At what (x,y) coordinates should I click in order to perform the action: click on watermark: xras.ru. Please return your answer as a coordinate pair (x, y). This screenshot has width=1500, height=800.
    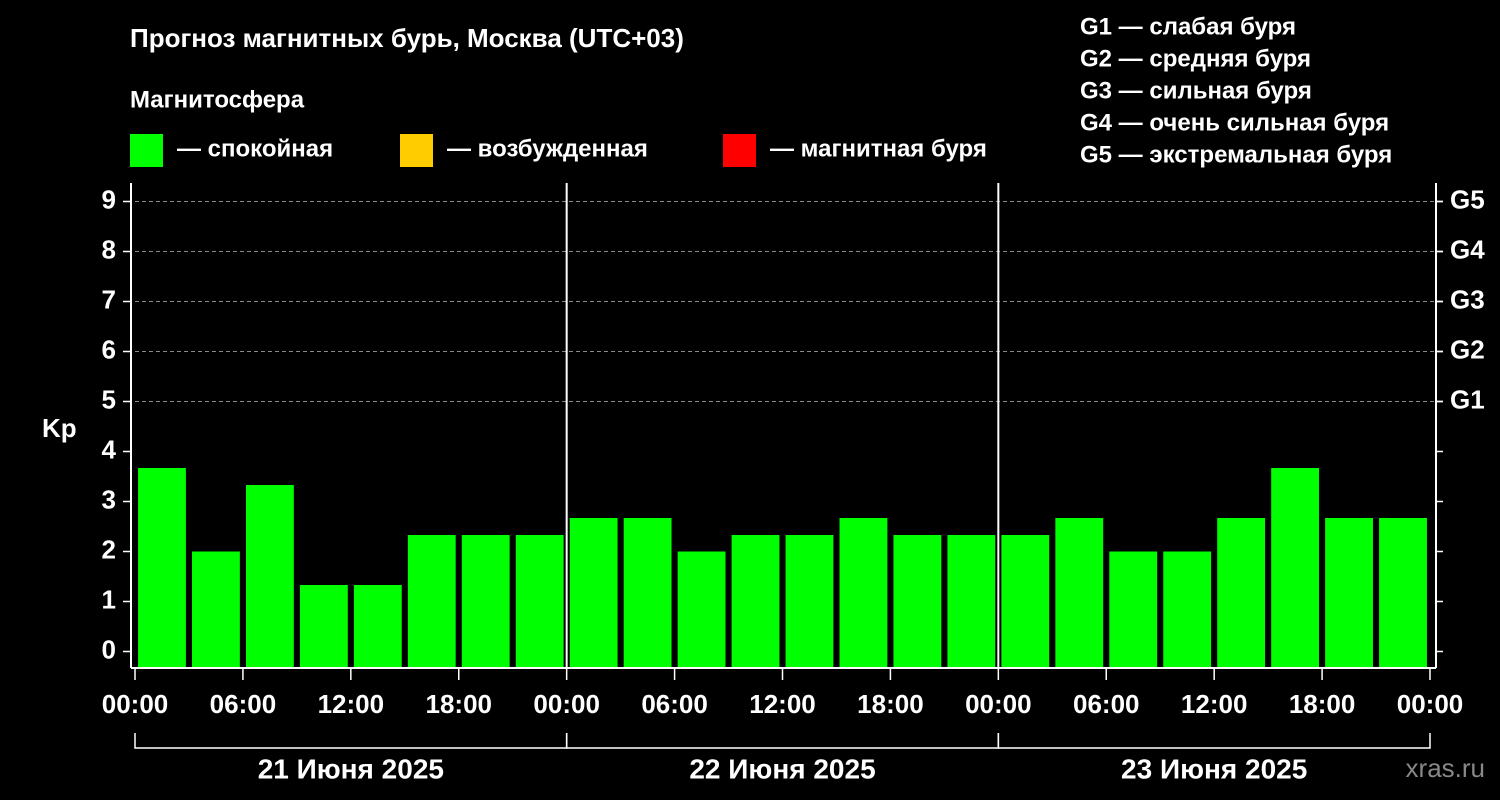
    Looking at the image, I should click on (1445, 768).